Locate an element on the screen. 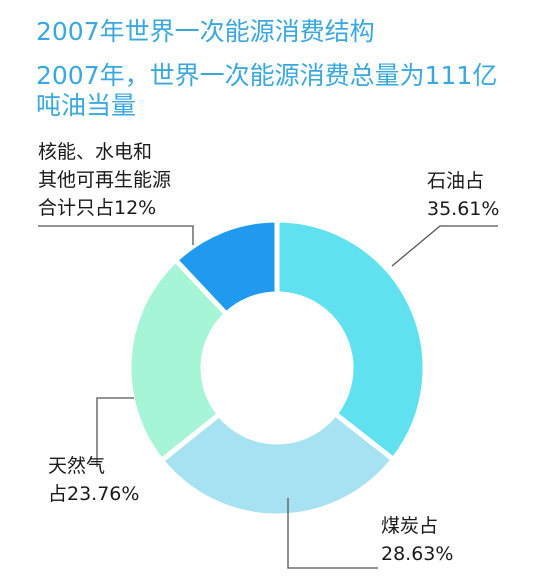 The height and width of the screenshot is (583, 552). label-line: 石油占 is located at coordinates (455, 181).